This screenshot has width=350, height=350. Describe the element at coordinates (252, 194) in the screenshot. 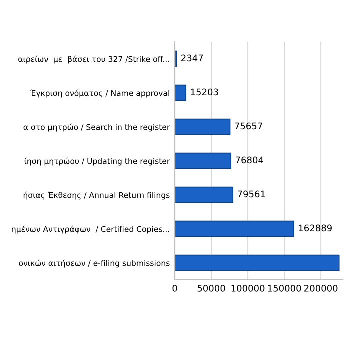

I see `data-label: 79561` at that location.